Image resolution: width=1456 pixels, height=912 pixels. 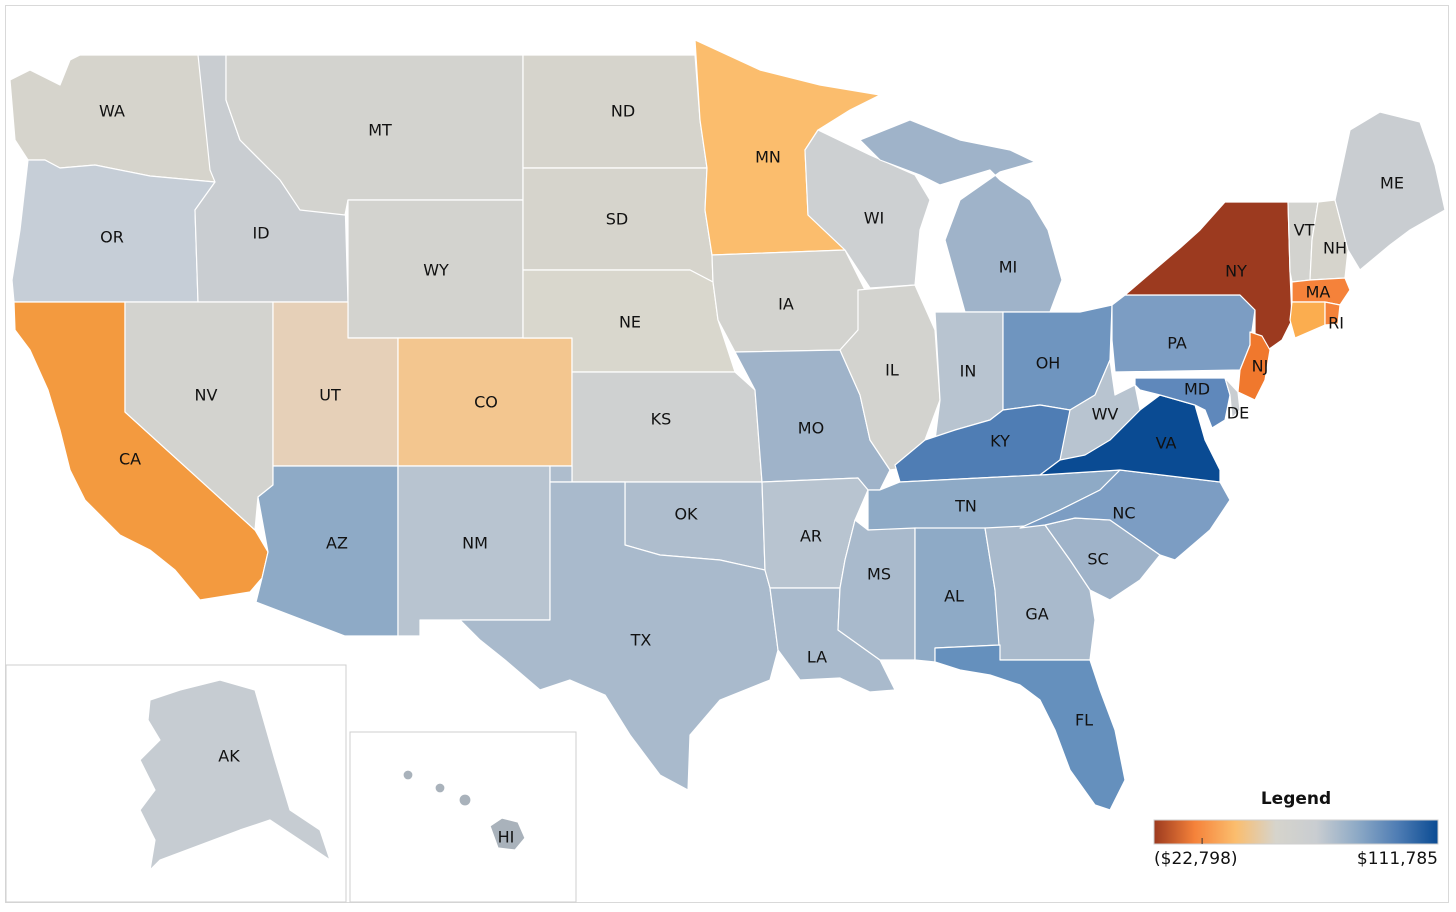 What do you see at coordinates (879, 574) in the screenshot?
I see `state-label-ms: MS` at bounding box center [879, 574].